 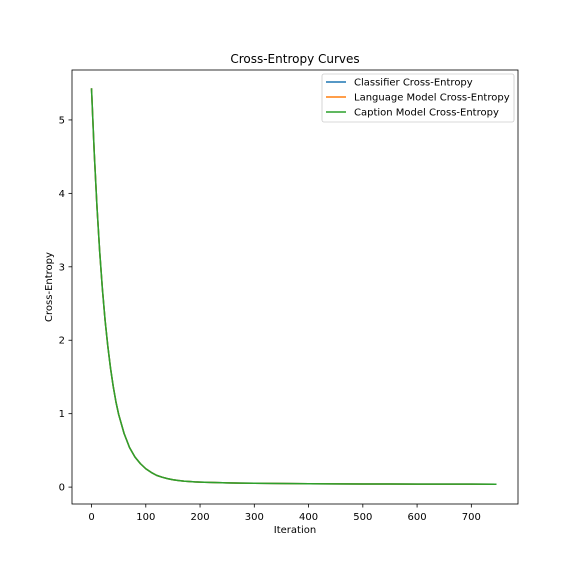 I want to click on y-tick-label: 0, so click(x=62, y=488).